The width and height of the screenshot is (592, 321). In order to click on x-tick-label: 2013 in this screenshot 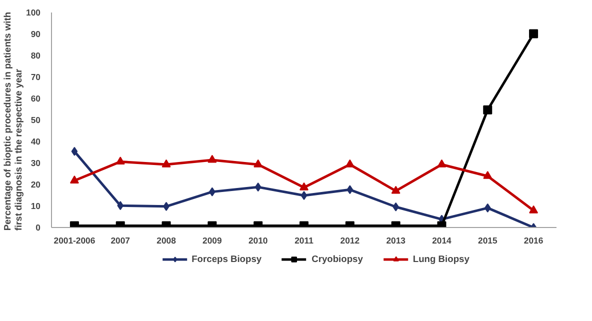, I will do `click(396, 241)`.